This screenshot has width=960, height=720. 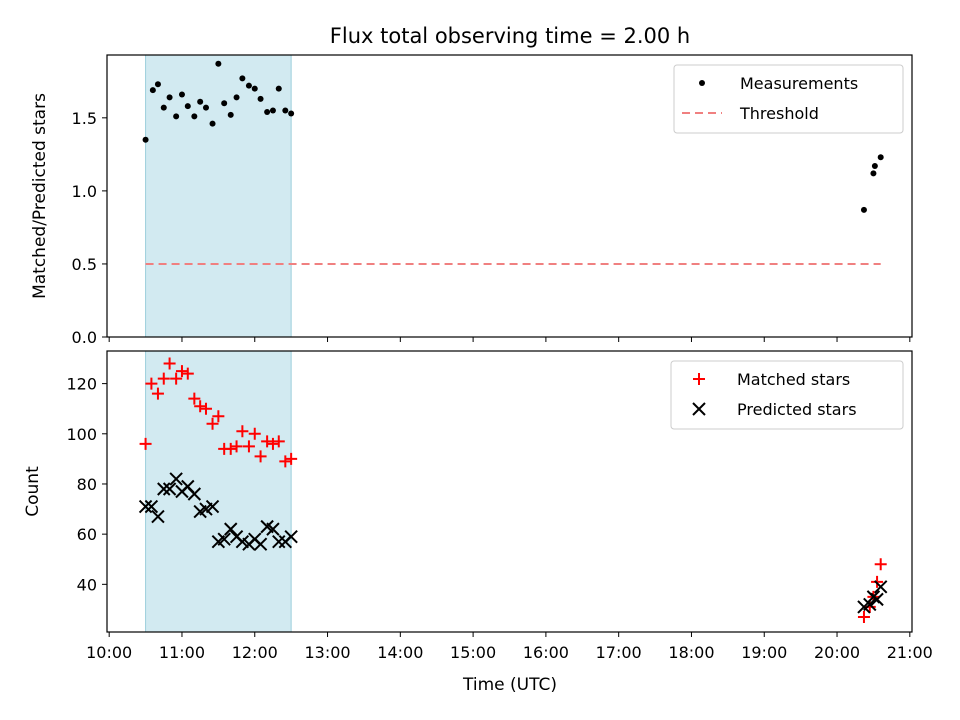 What do you see at coordinates (793, 379) in the screenshot?
I see `legend-label: Matched stars` at bounding box center [793, 379].